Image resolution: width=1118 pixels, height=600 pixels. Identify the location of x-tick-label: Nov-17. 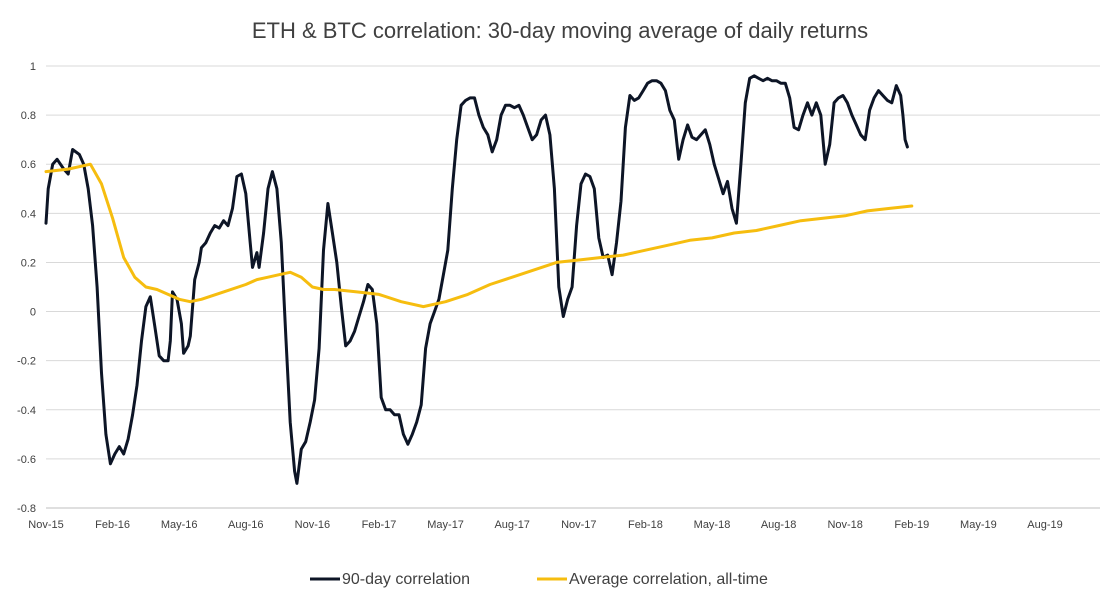
(578, 525).